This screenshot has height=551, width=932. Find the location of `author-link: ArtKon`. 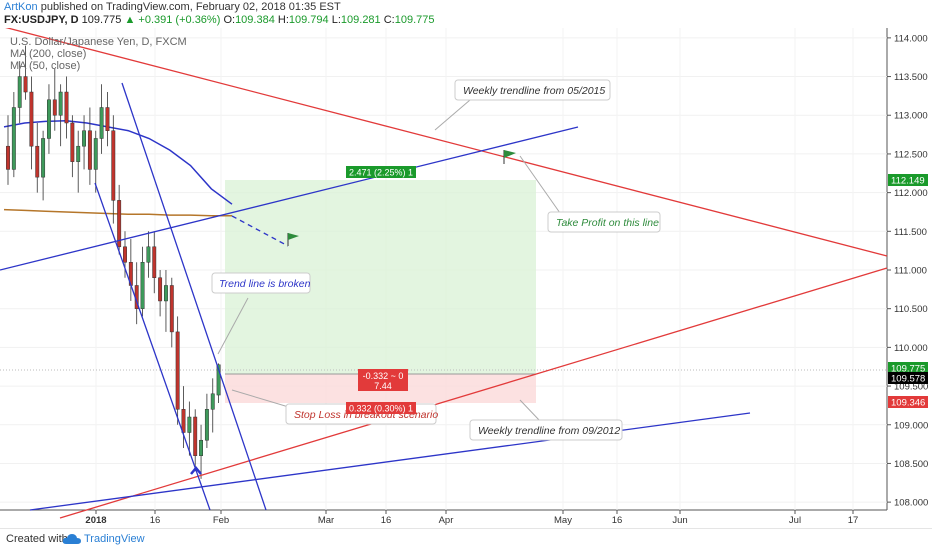

author-link: ArtKon is located at coordinates (21, 7).